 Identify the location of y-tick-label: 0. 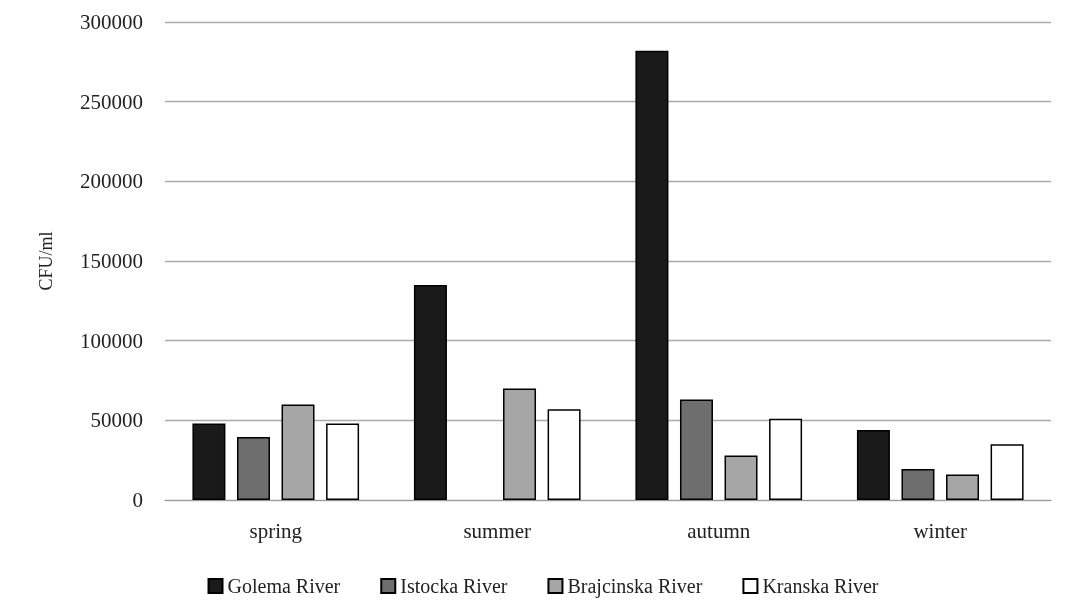
(137, 500).